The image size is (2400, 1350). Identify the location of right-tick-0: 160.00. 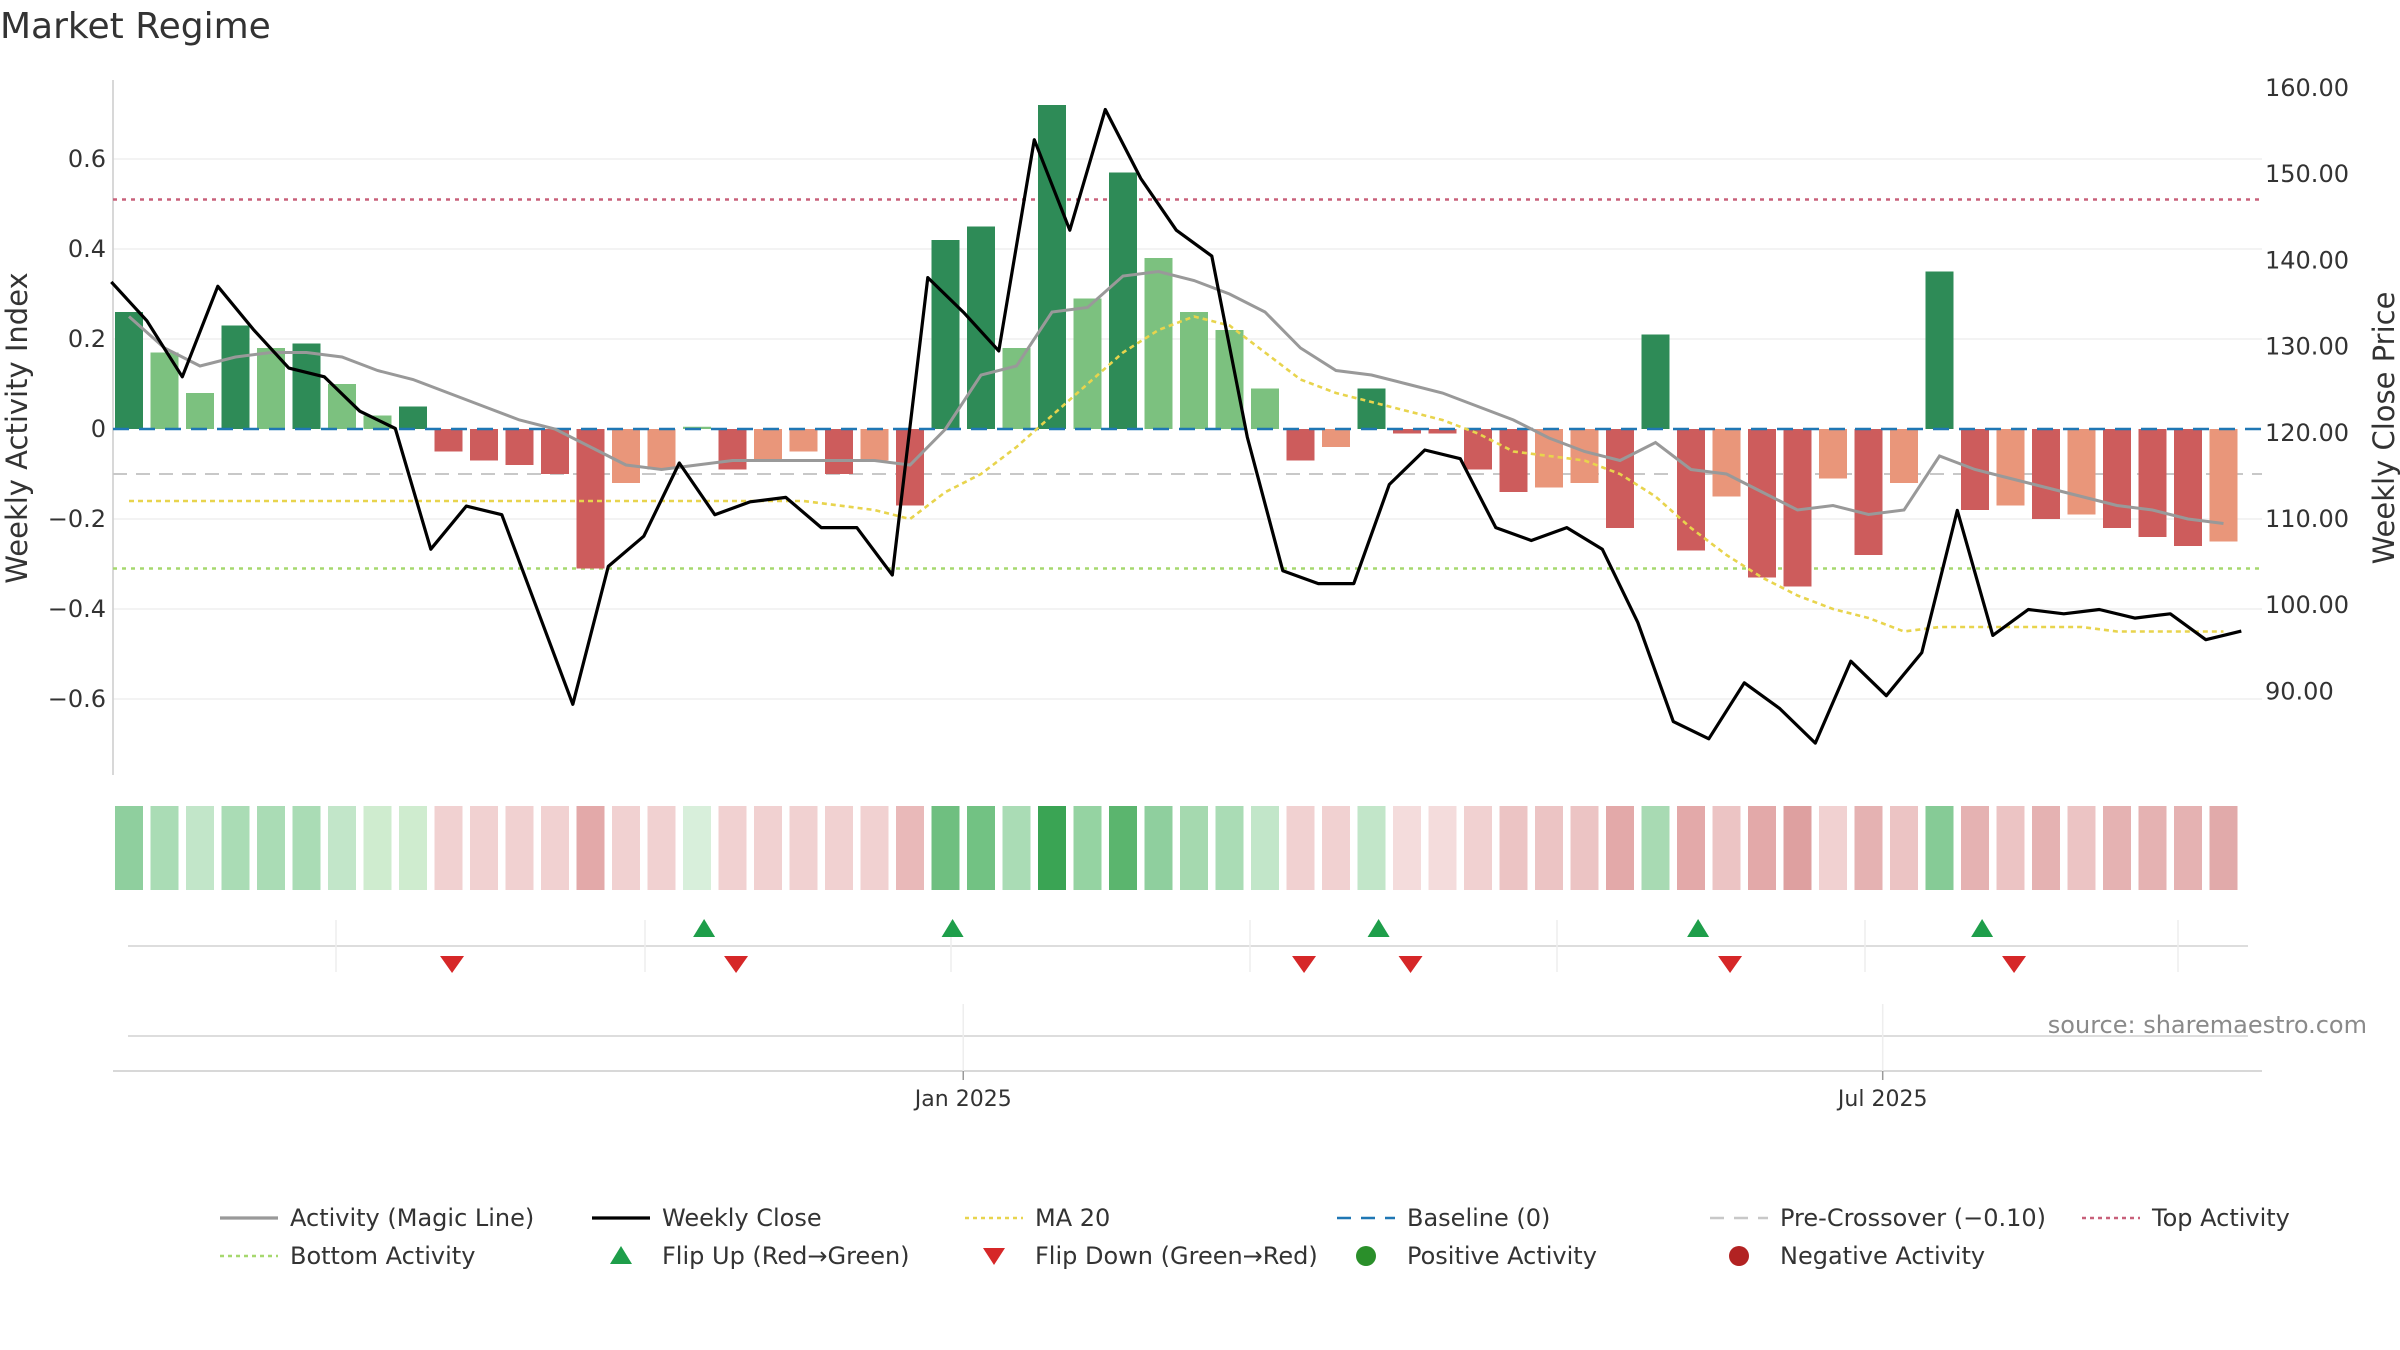
(2307, 88).